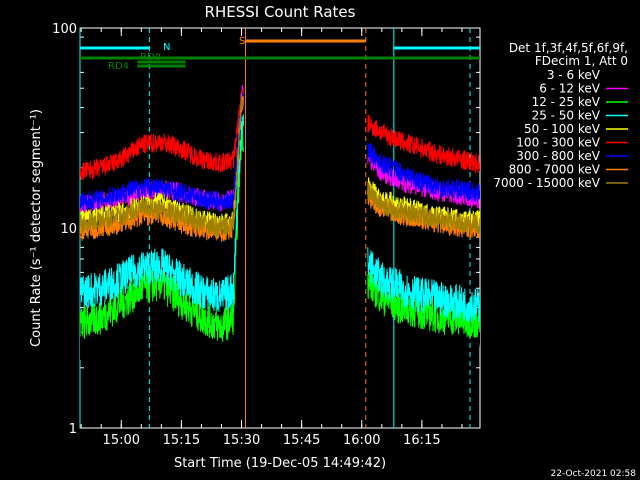  What do you see at coordinates (301, 440) in the screenshot?
I see `x-tick-label: 15:45` at bounding box center [301, 440].